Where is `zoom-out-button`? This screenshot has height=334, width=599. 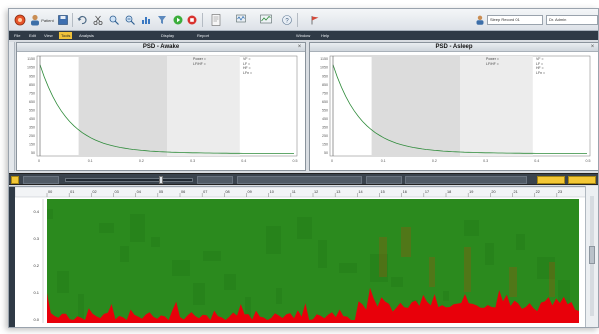 zoom-out-button is located at coordinates (130, 20).